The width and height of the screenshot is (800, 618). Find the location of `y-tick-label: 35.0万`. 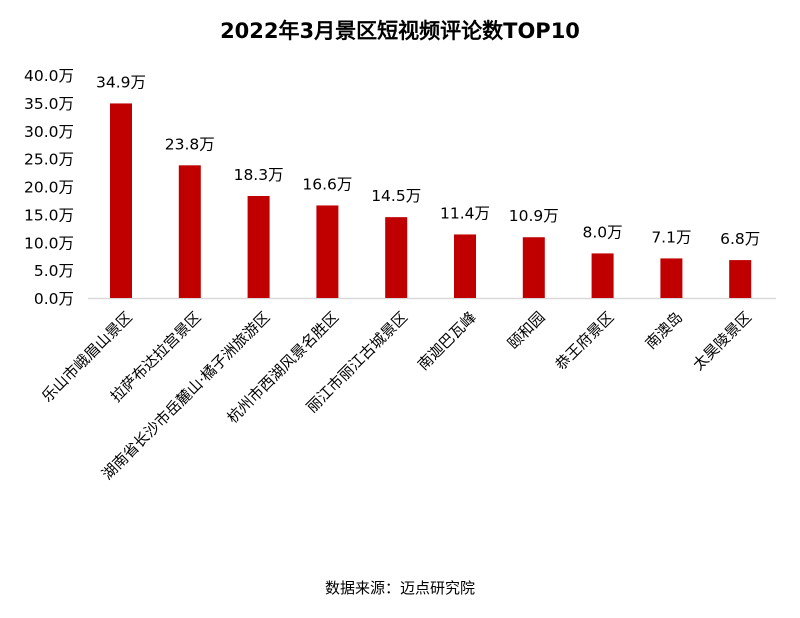

y-tick-label: 35.0万 is located at coordinates (49, 104).